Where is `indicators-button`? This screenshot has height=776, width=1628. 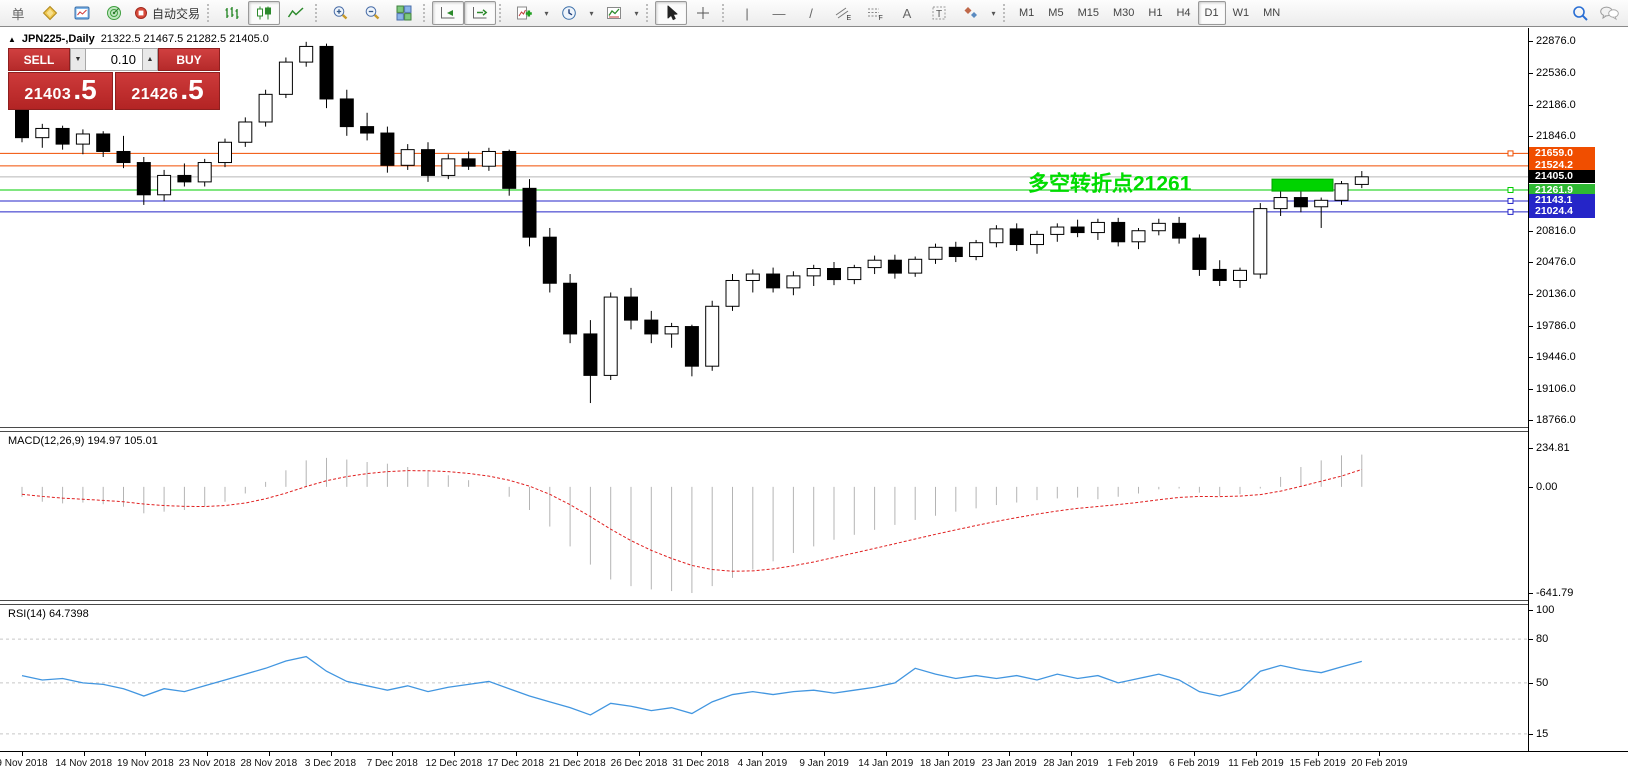
indicators-button is located at coordinates (524, 13).